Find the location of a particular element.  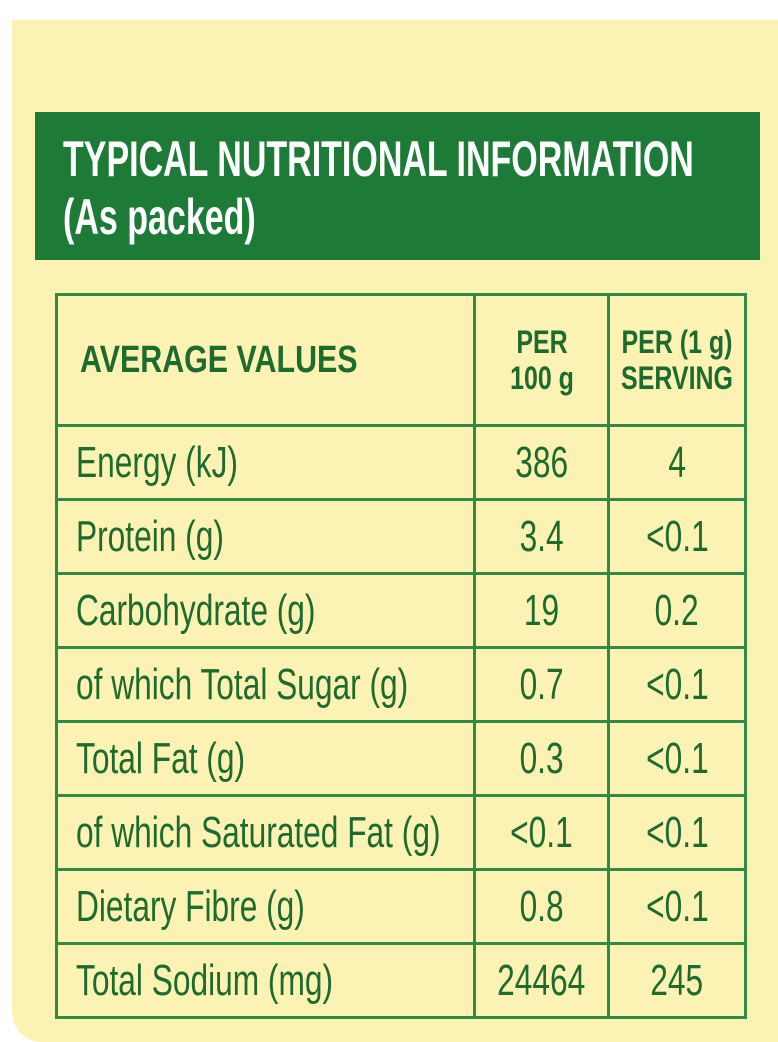

table-cell: Carbohydrate (g) is located at coordinates (265, 610).